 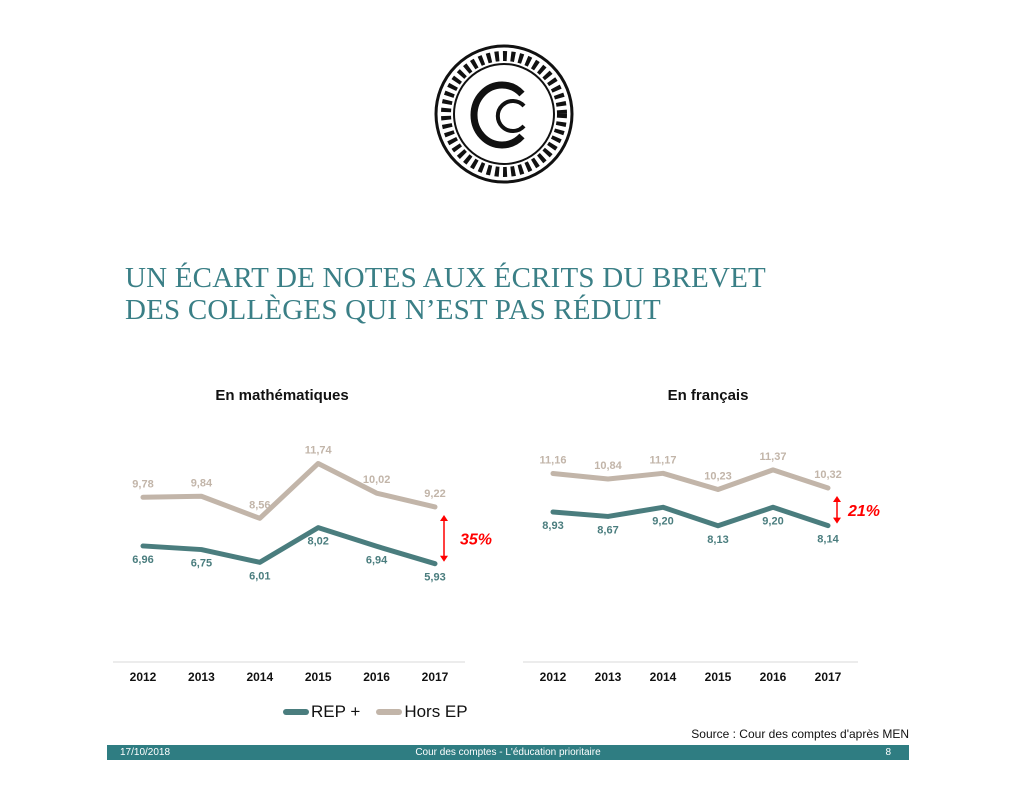 I want to click on data-label: 8,67, so click(x=607, y=530).